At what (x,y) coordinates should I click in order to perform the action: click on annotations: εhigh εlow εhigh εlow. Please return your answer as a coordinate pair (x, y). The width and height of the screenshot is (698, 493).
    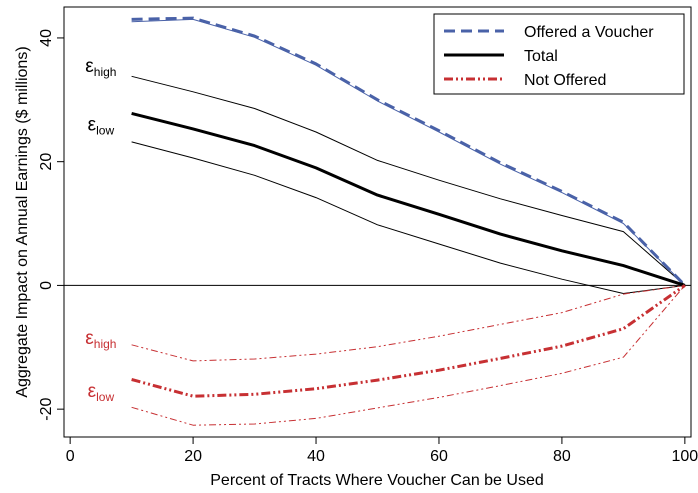
    Looking at the image, I should click on (100, 230).